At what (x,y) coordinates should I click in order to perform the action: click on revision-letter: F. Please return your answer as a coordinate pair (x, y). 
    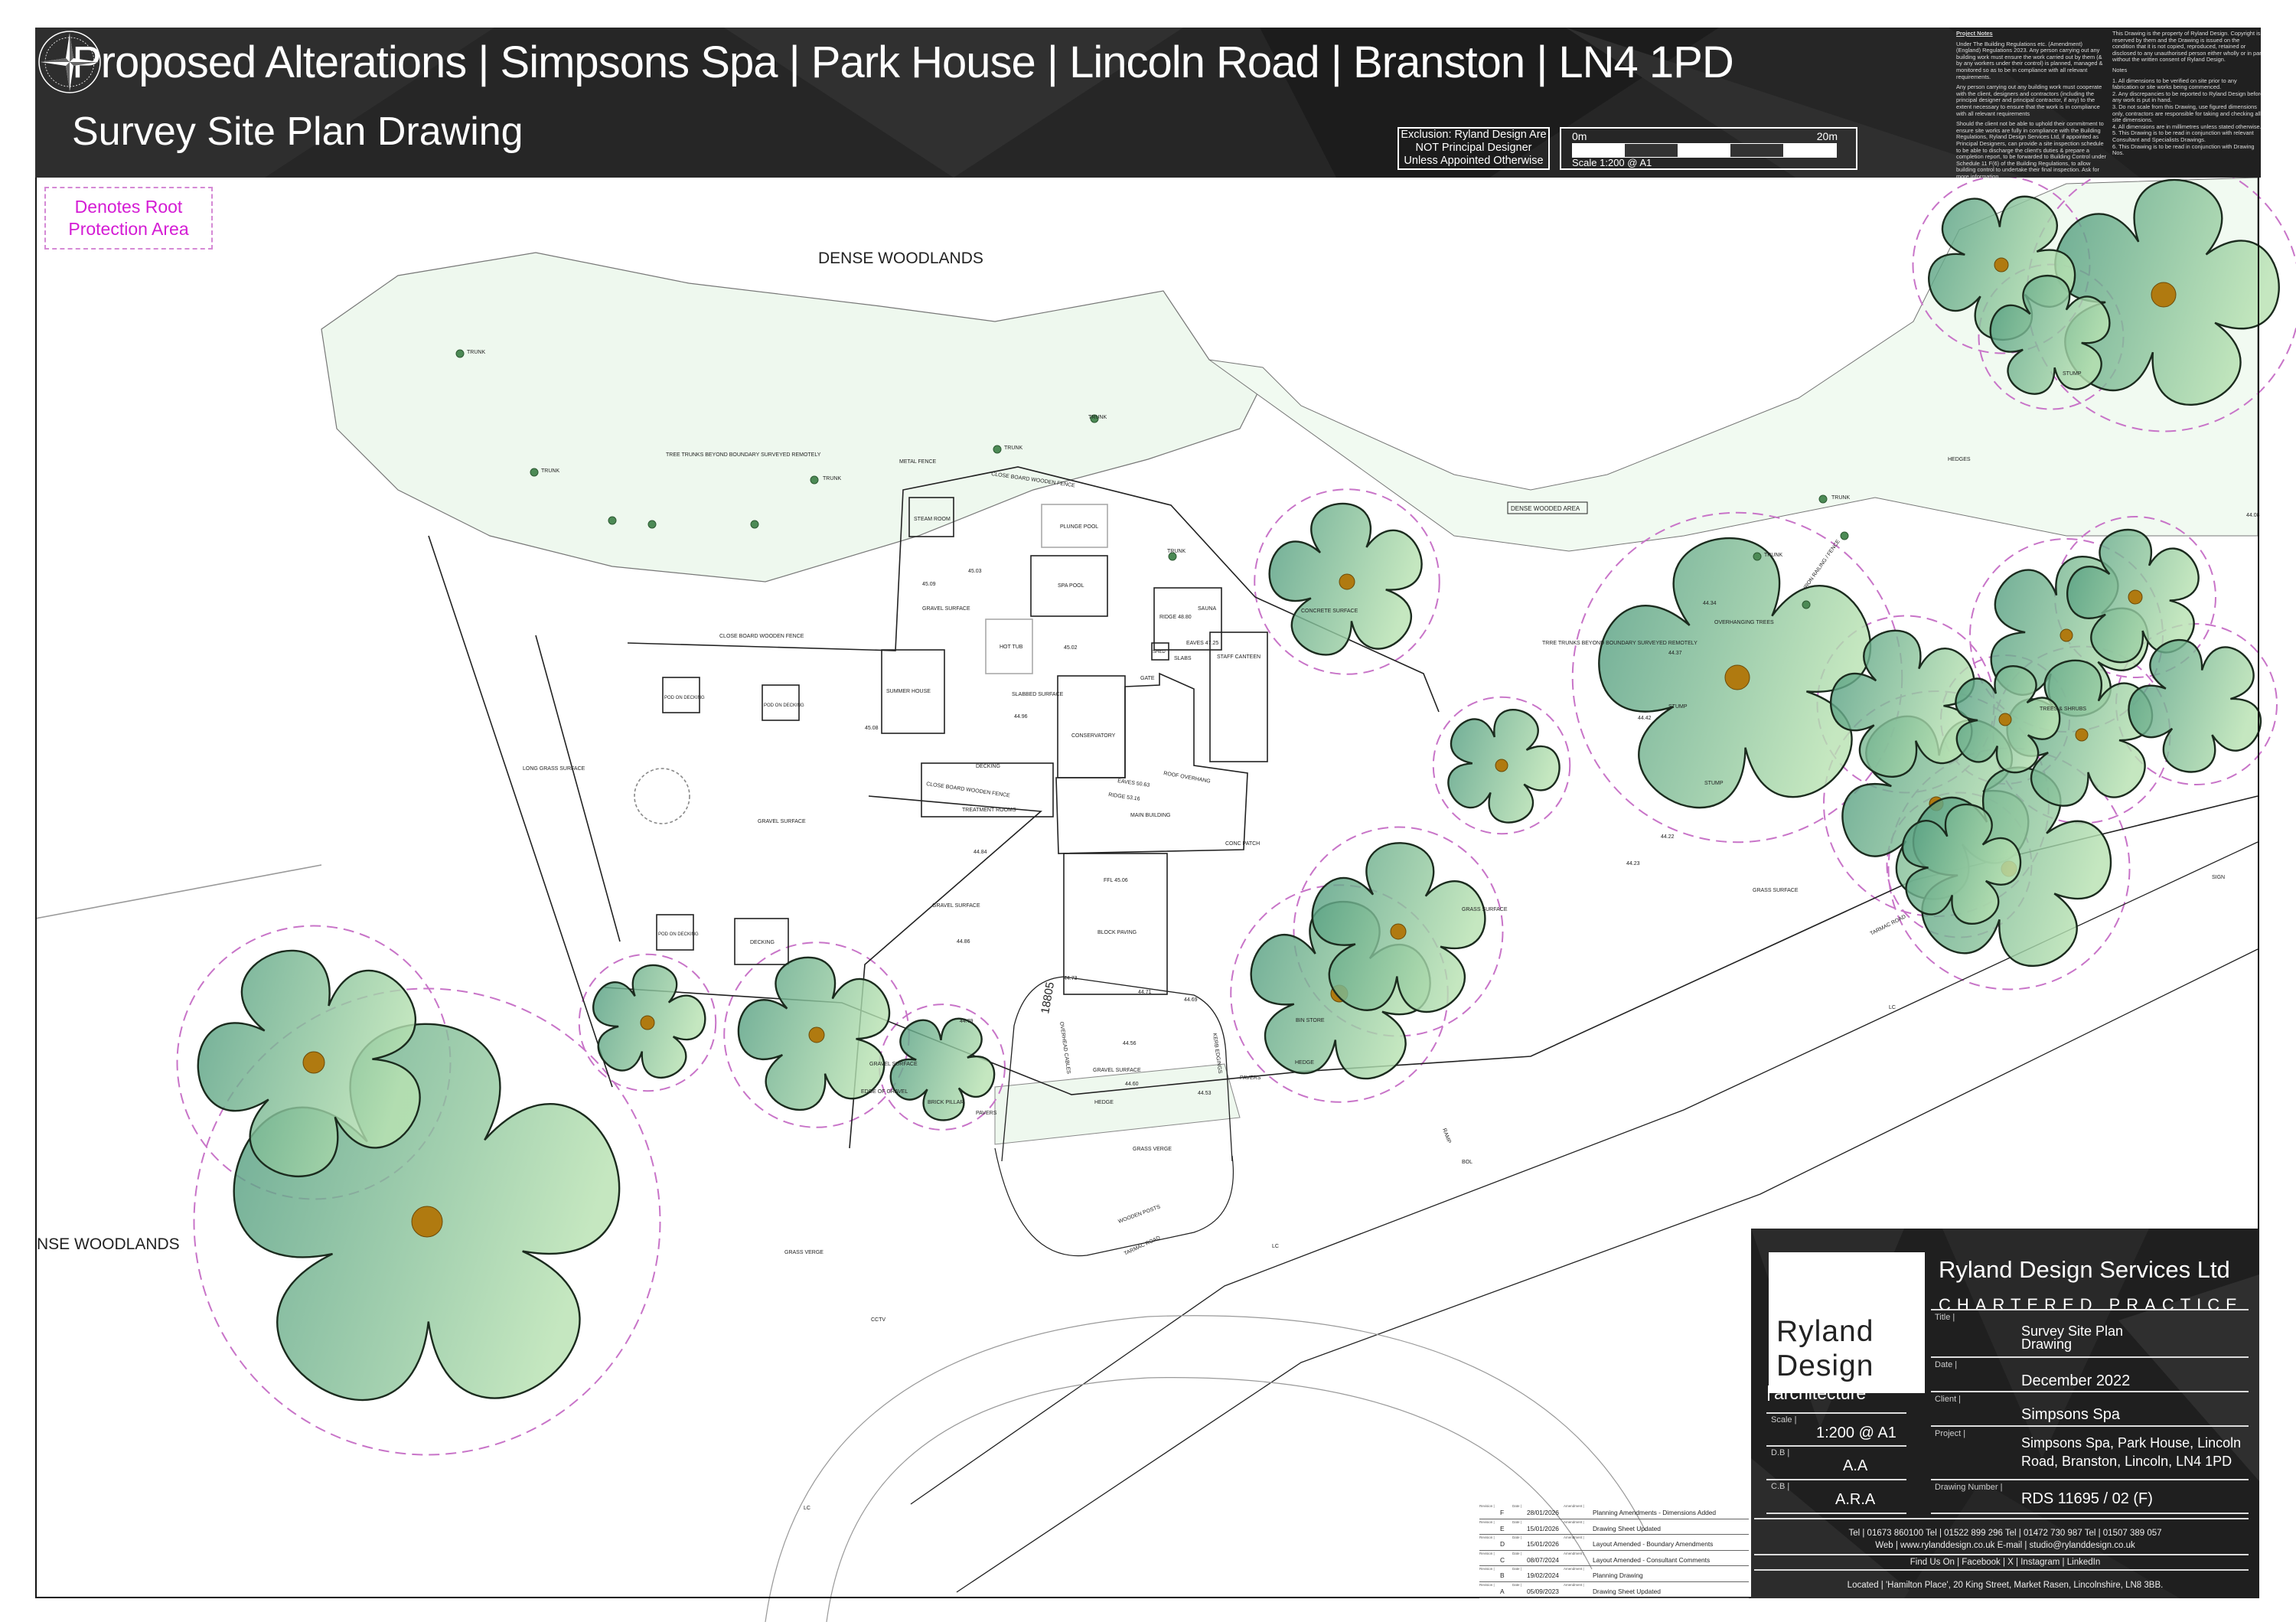
    Looking at the image, I should click on (1502, 1512).